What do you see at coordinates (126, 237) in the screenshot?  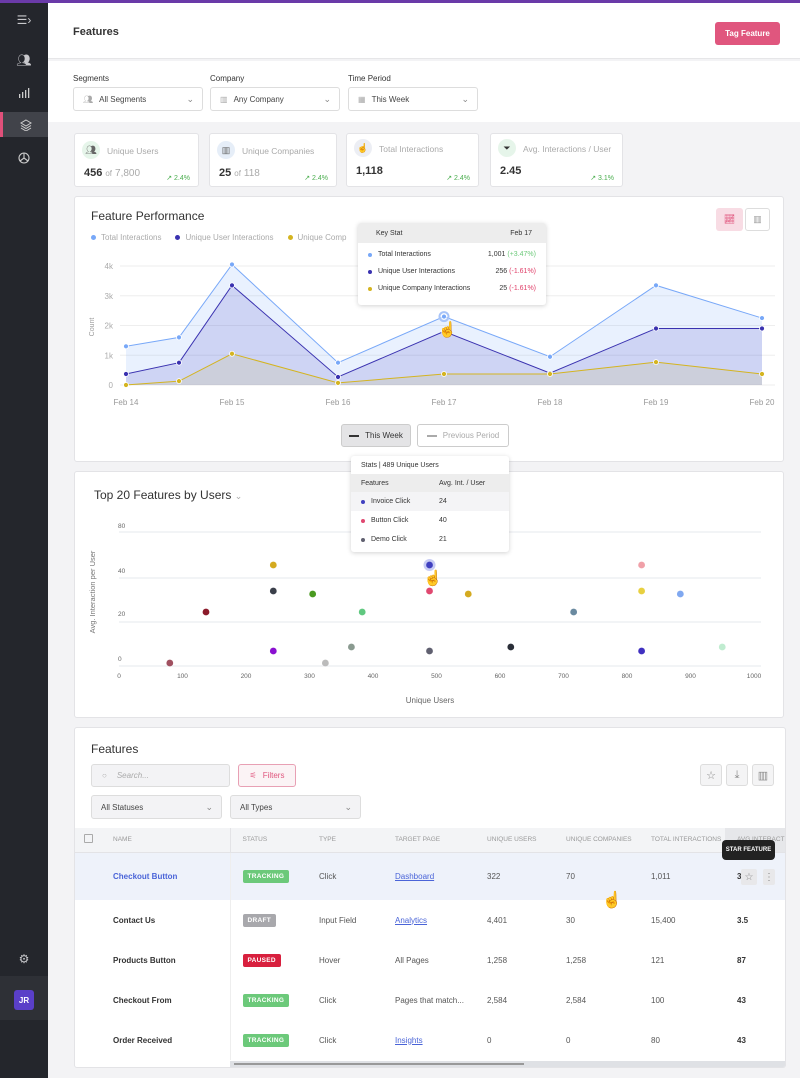 I see `legend-item: Total Interactions` at bounding box center [126, 237].